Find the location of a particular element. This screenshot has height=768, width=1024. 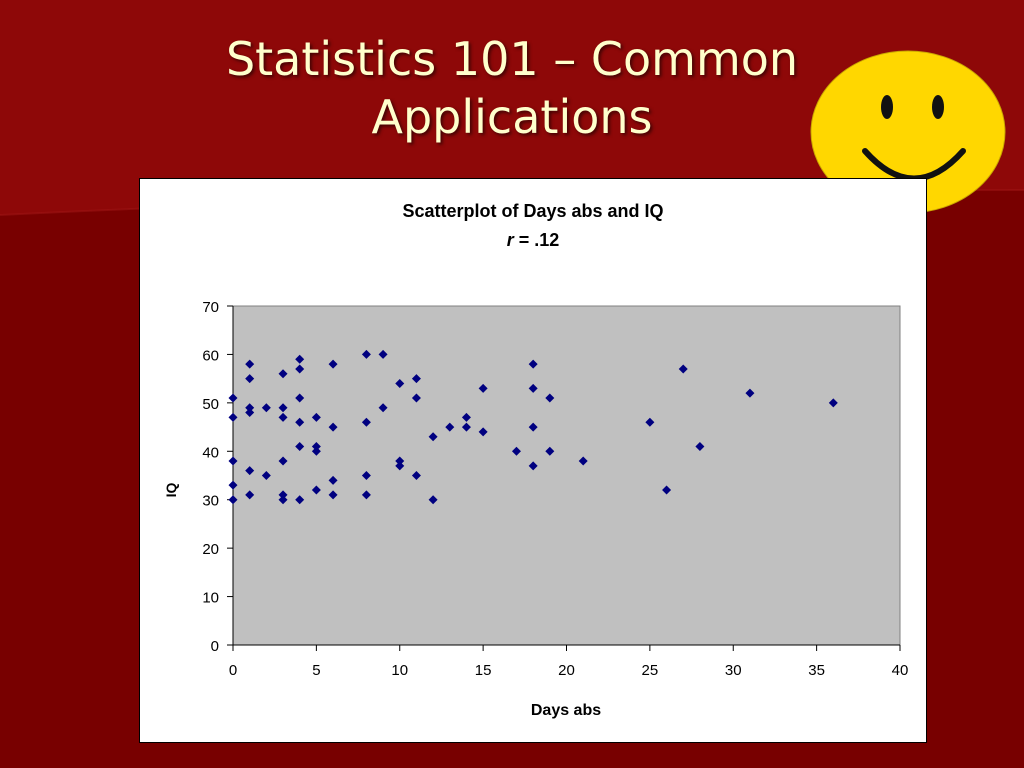

y-tick-label: 10 is located at coordinates (210, 598).